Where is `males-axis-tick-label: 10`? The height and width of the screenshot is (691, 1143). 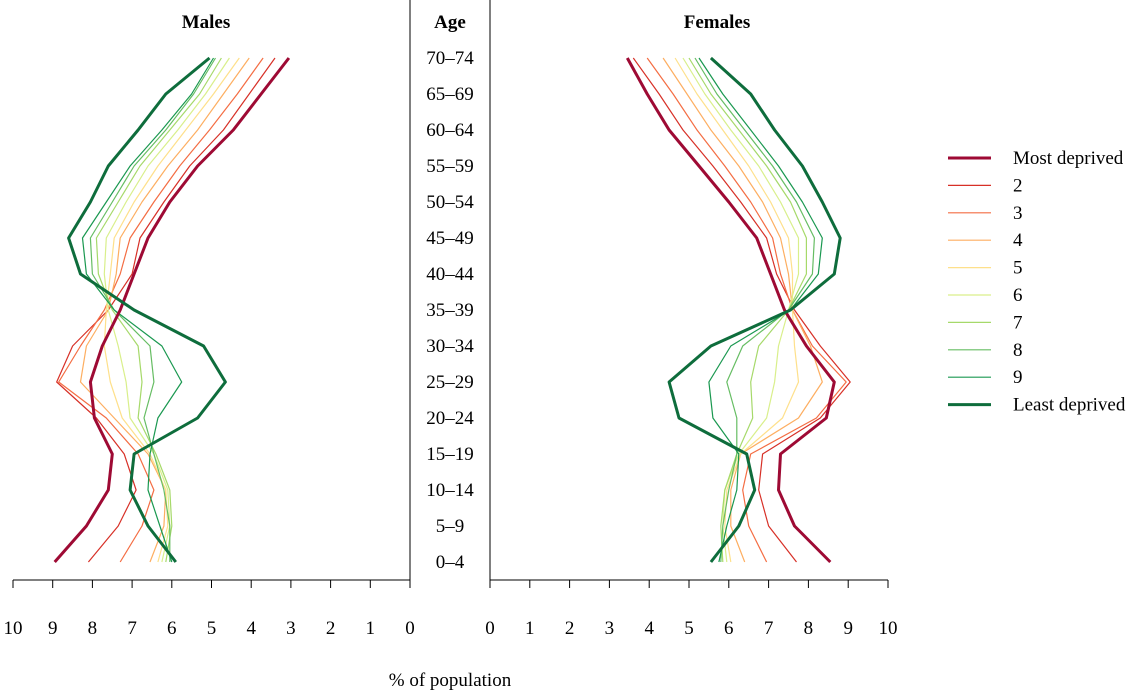
males-axis-tick-label: 10 is located at coordinates (13, 628).